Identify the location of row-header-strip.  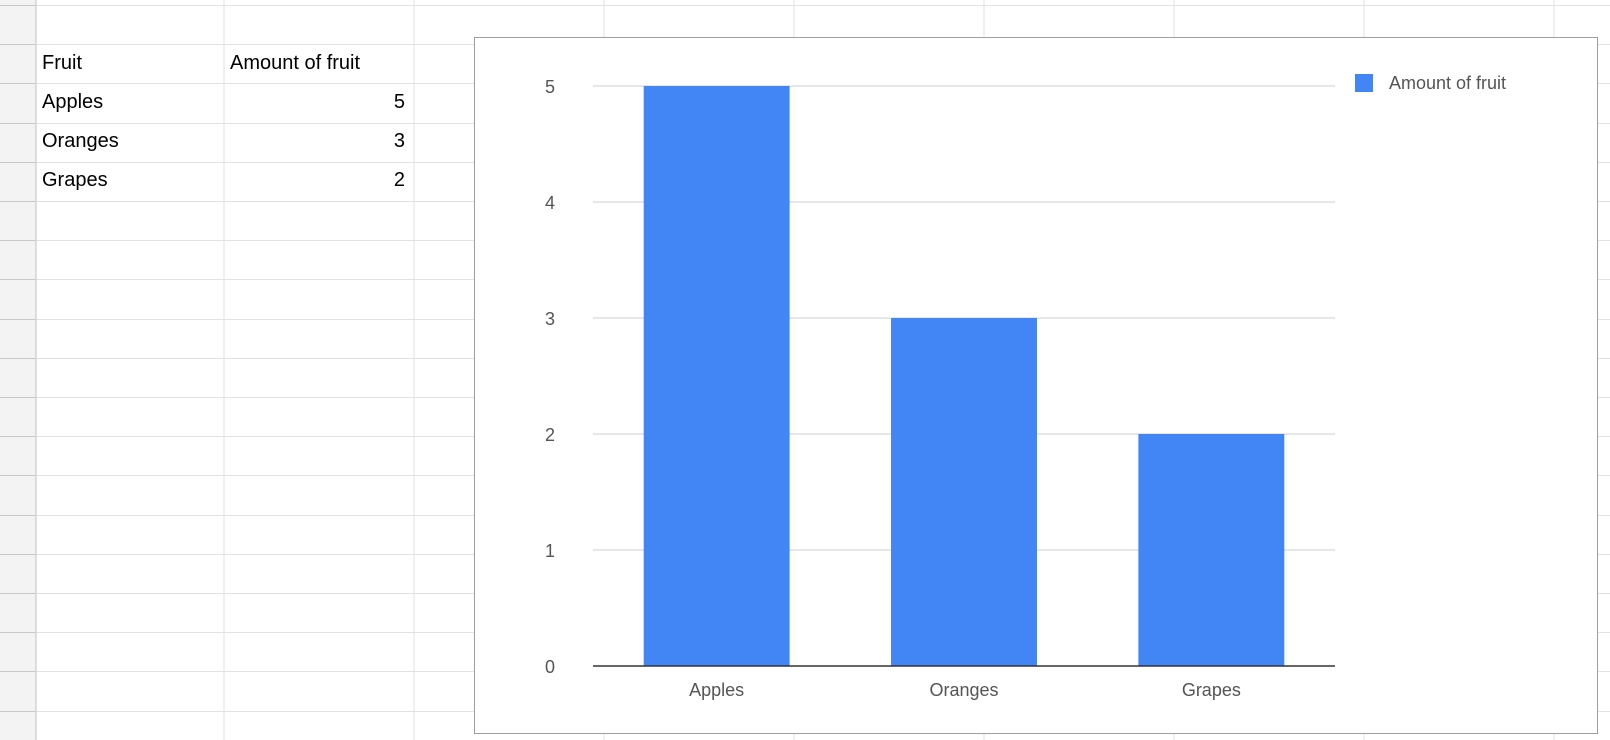
(18, 370).